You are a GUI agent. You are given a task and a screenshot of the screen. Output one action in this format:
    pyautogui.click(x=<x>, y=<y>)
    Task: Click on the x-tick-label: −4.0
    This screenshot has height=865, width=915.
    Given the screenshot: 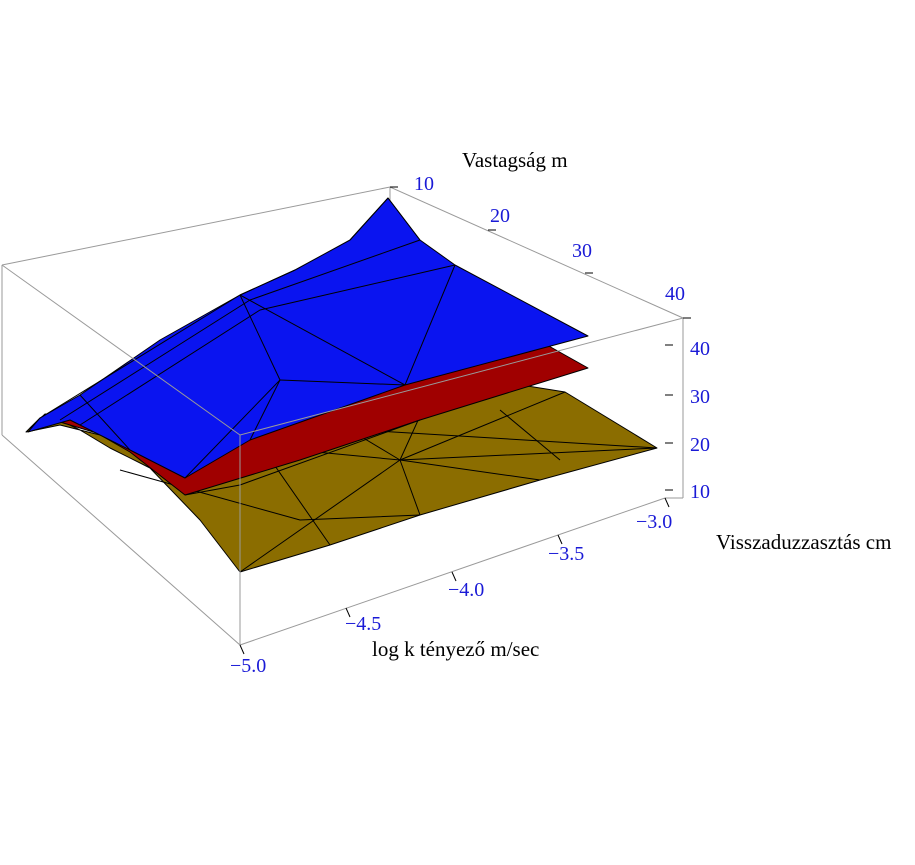 What is the action you would take?
    pyautogui.click(x=466, y=590)
    